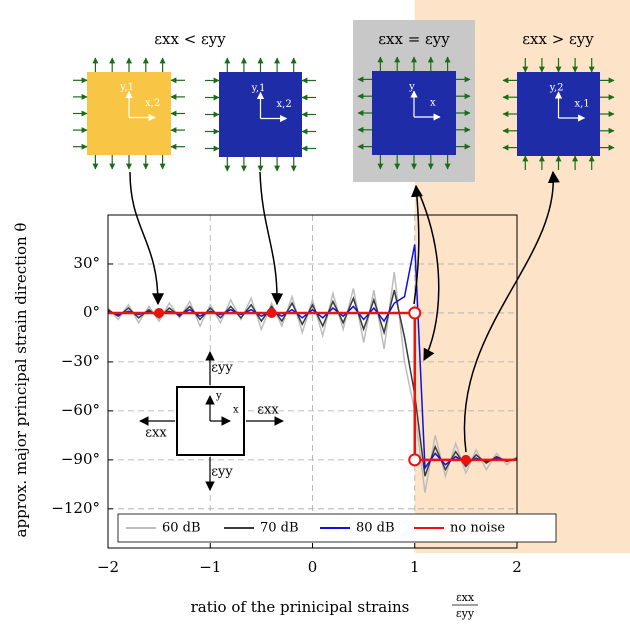 This screenshot has height=626, width=630. What do you see at coordinates (375, 528) in the screenshot?
I see `legend-label: 80 dB` at bounding box center [375, 528].